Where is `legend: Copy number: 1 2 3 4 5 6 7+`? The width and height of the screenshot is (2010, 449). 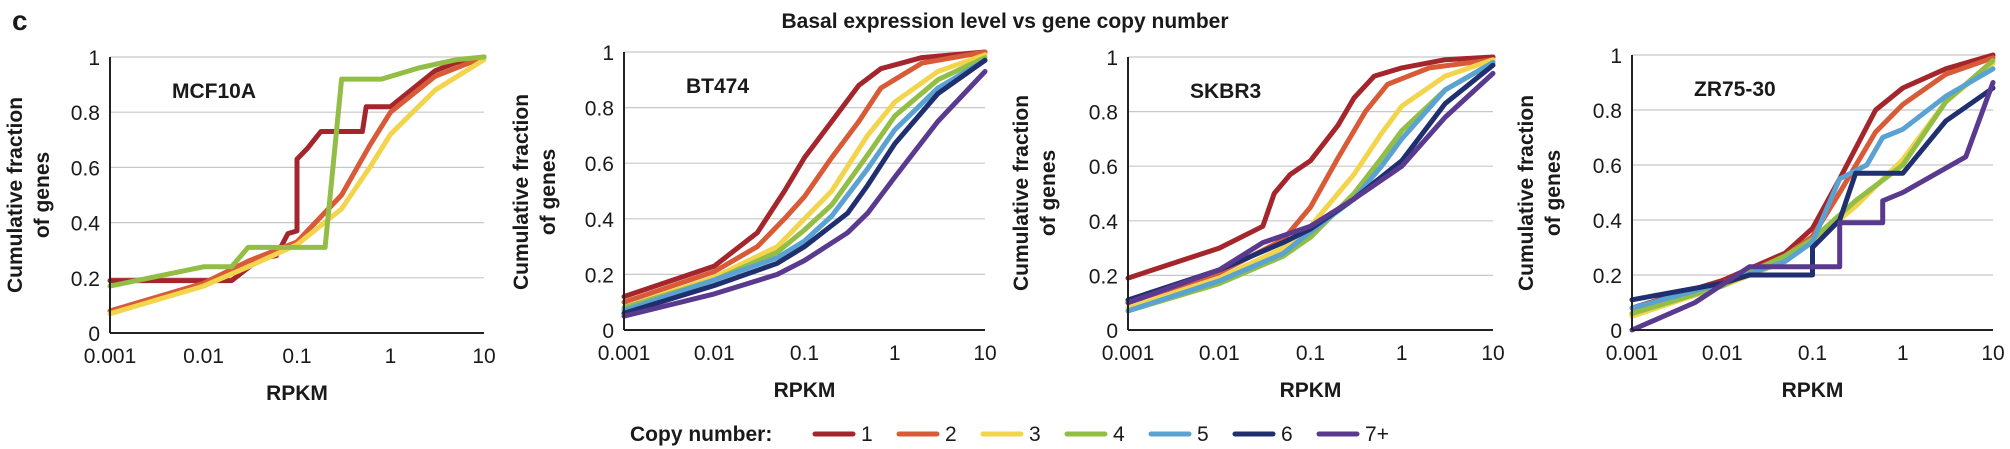
legend: Copy number: 1 2 3 4 5 6 7+ is located at coordinates (1009, 434).